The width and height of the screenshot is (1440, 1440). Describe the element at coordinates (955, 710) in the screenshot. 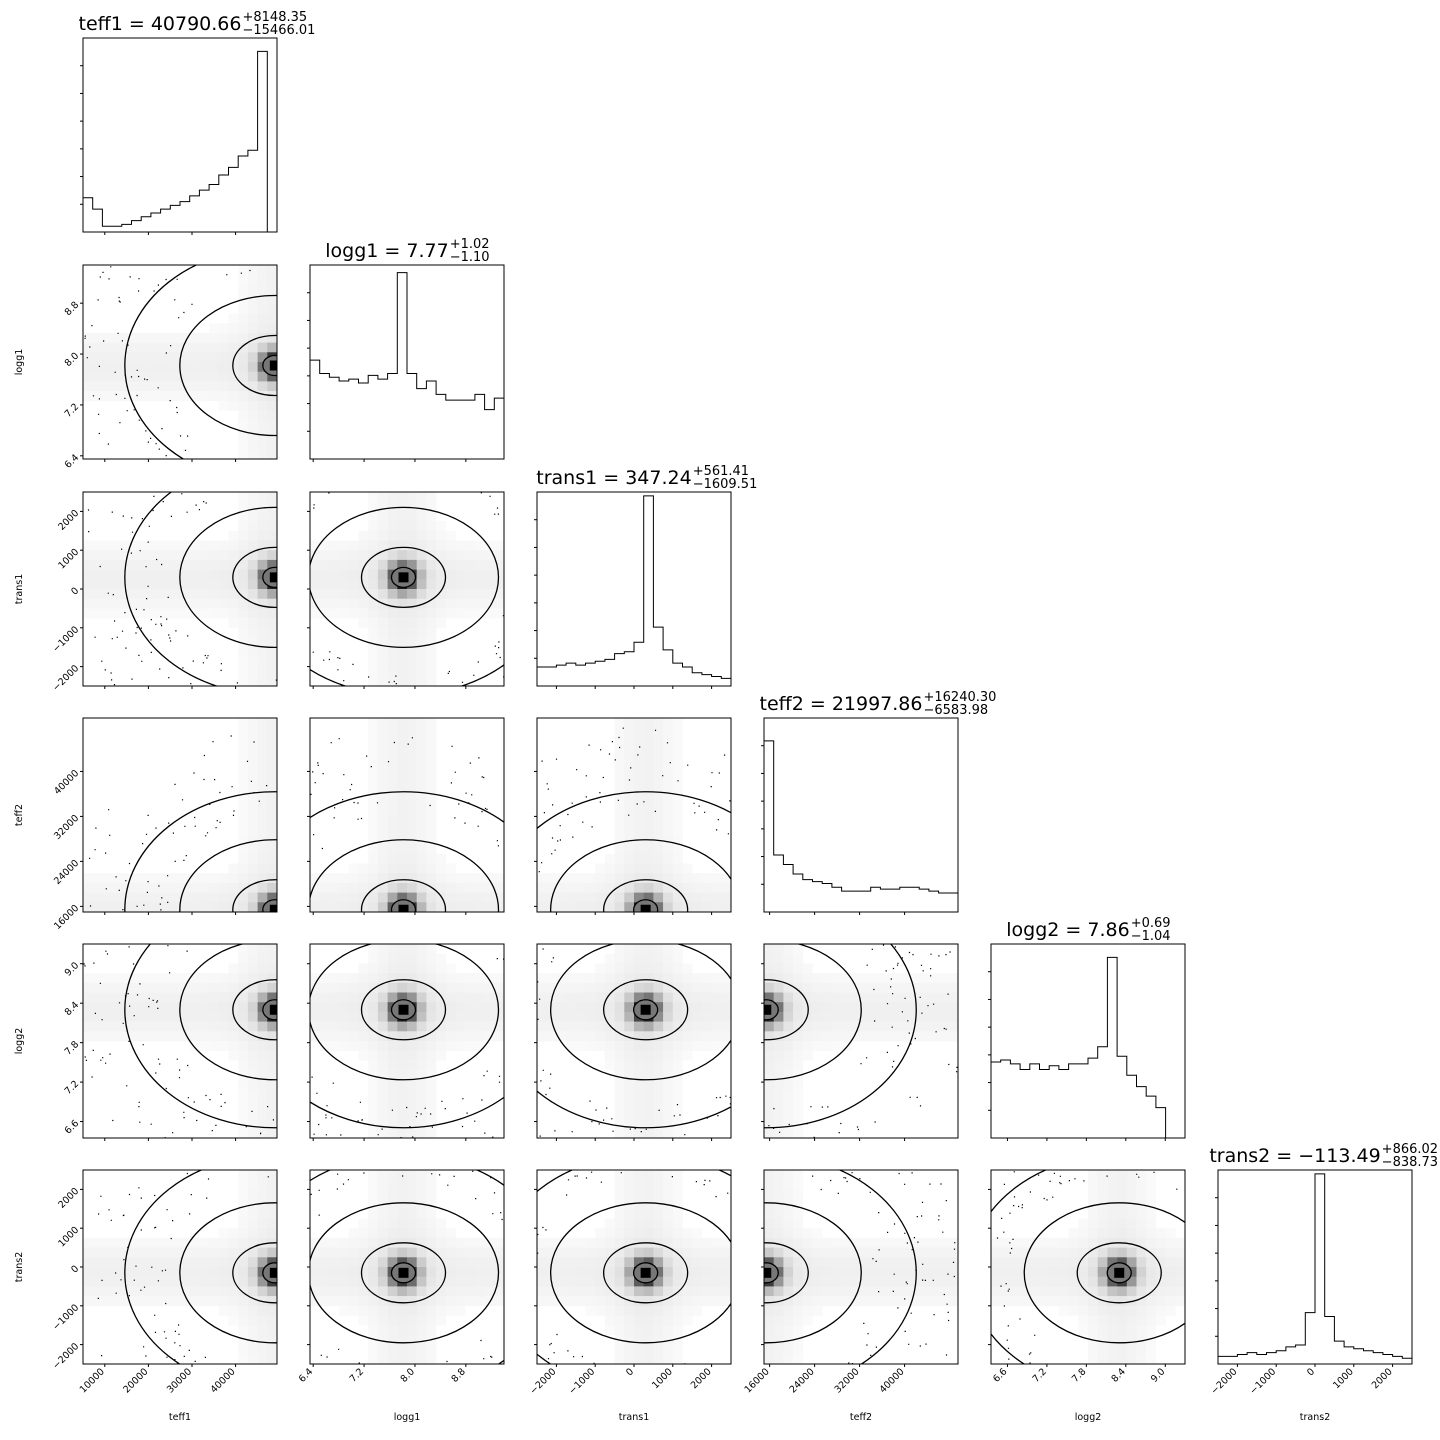

I see `hist-title-sub-teff2: −6583.98` at that location.